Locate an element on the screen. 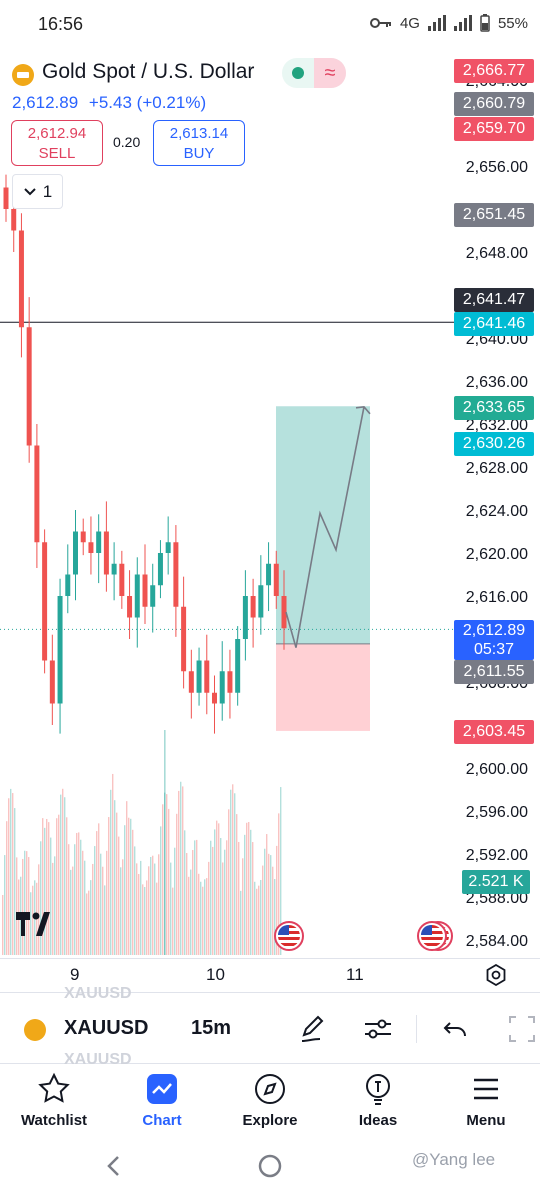 The width and height of the screenshot is (540, 1194). price-line: 2,612.89 +5.43 (+0.21%) is located at coordinates (112, 103).